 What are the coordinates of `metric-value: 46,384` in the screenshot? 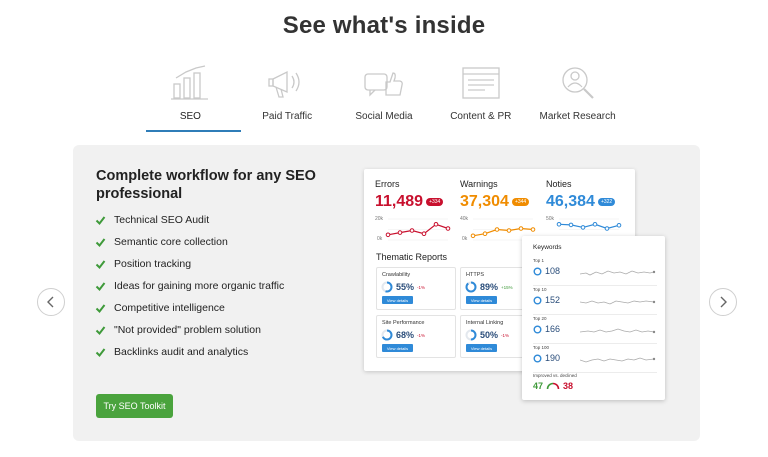 It's located at (570, 201).